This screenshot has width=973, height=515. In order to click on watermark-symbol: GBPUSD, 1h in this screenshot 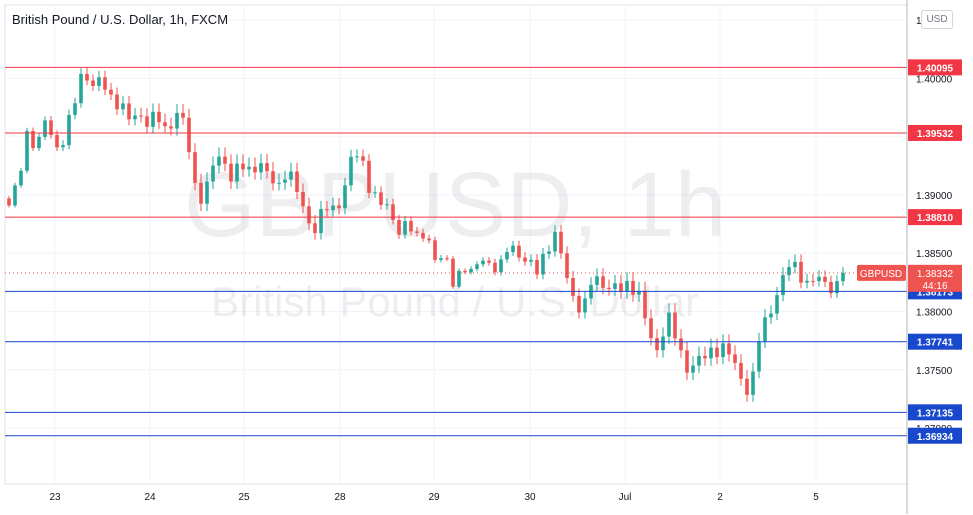, I will do `click(455, 205)`.